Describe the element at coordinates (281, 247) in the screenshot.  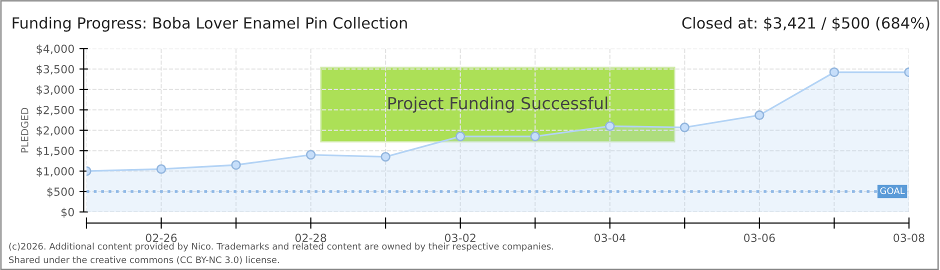
I see `text: (c)2026. Additional content provided by Nico. Trademarks and related content are owned by their respective companies.` at that location.